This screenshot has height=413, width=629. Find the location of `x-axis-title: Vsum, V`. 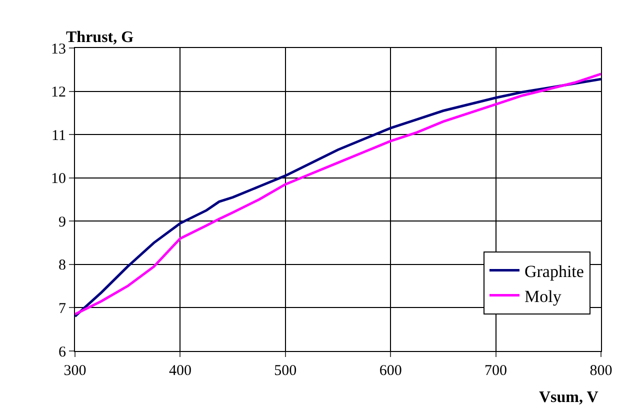

x-axis-title: Vsum, V is located at coordinates (569, 397).